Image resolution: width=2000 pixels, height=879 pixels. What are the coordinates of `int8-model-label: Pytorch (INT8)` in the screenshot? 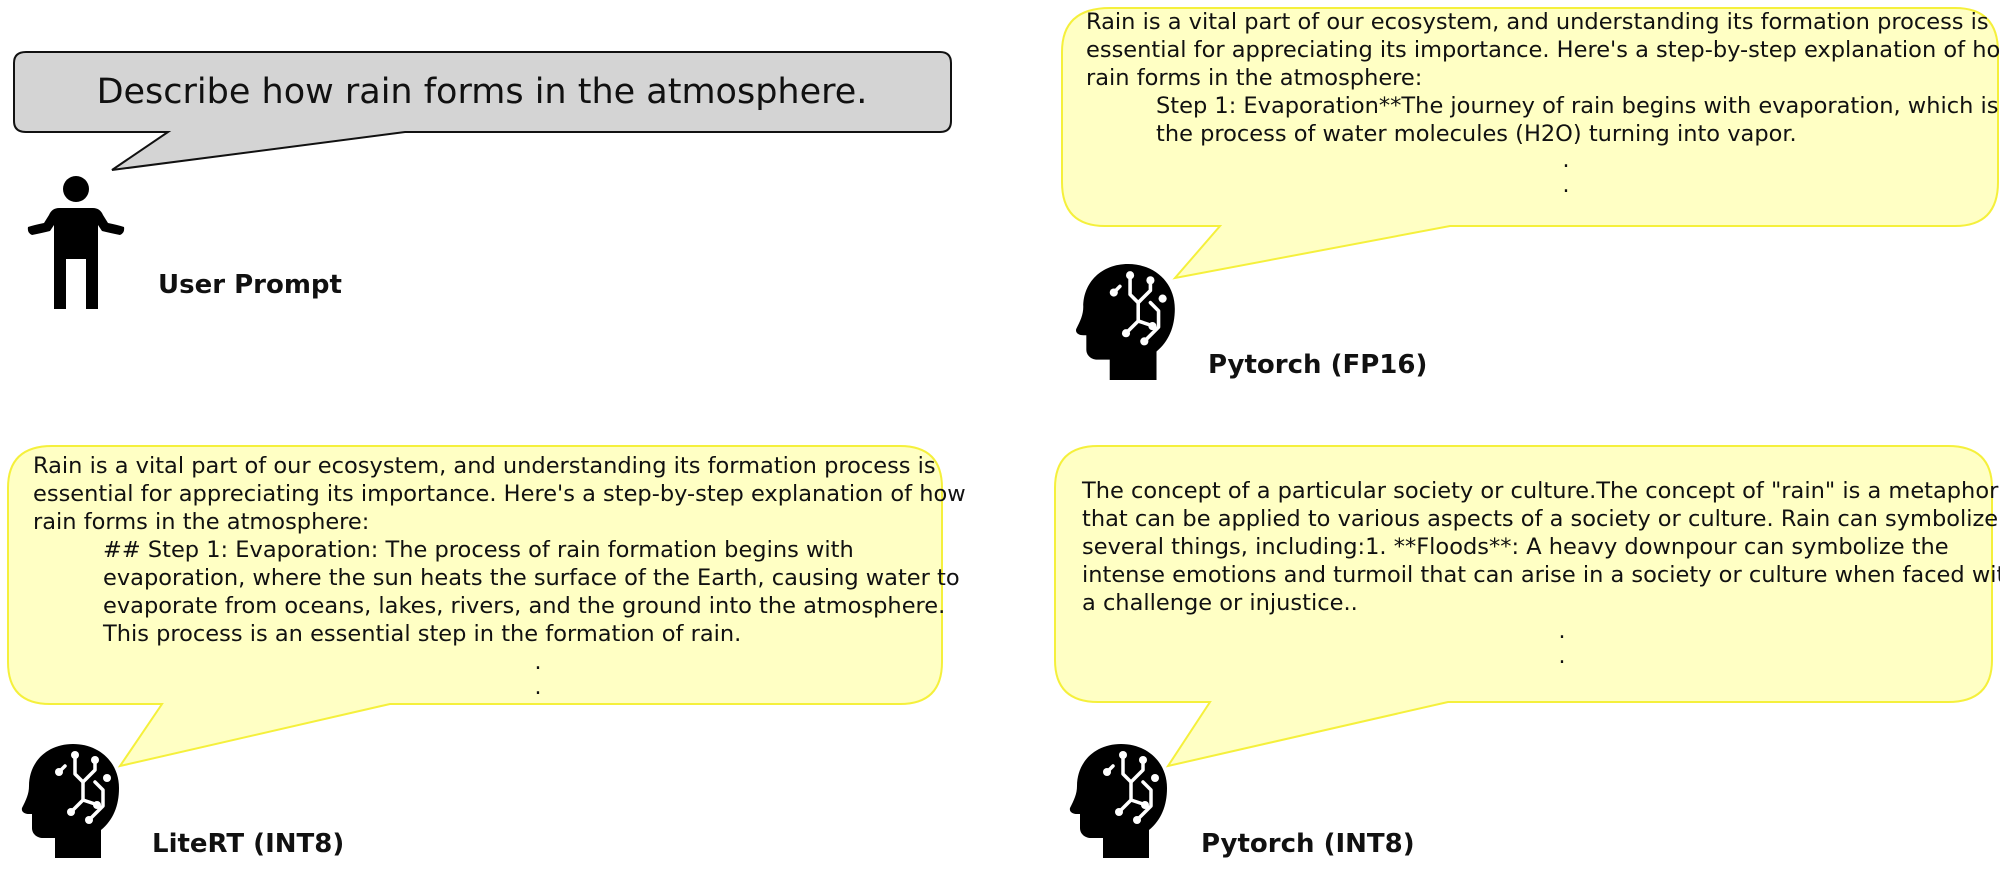 It's located at (1308, 844).